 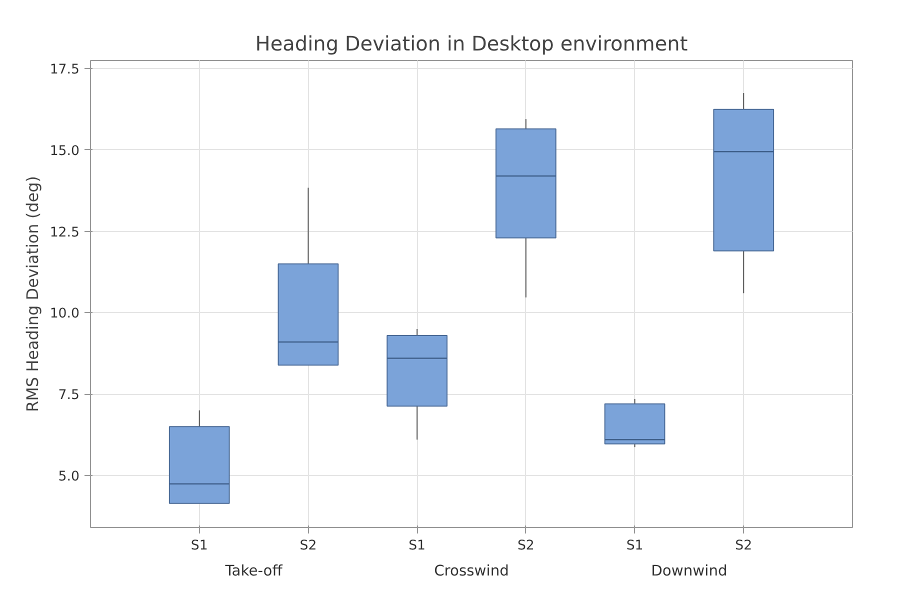 What do you see at coordinates (32, 294) in the screenshot?
I see `y-axis-title: RMS Heading Deviation (deg)` at bounding box center [32, 294].